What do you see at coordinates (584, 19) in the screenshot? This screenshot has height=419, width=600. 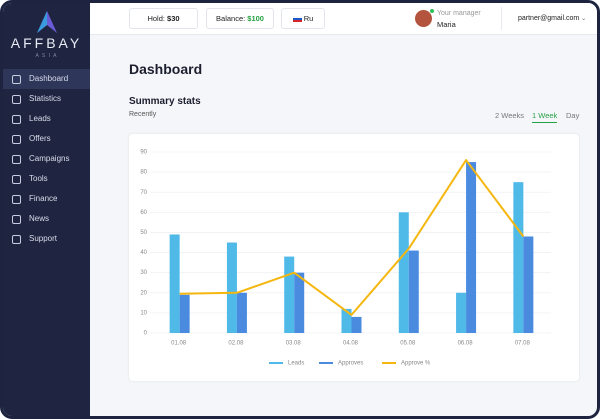 I see `chevron: ⌄` at bounding box center [584, 19].